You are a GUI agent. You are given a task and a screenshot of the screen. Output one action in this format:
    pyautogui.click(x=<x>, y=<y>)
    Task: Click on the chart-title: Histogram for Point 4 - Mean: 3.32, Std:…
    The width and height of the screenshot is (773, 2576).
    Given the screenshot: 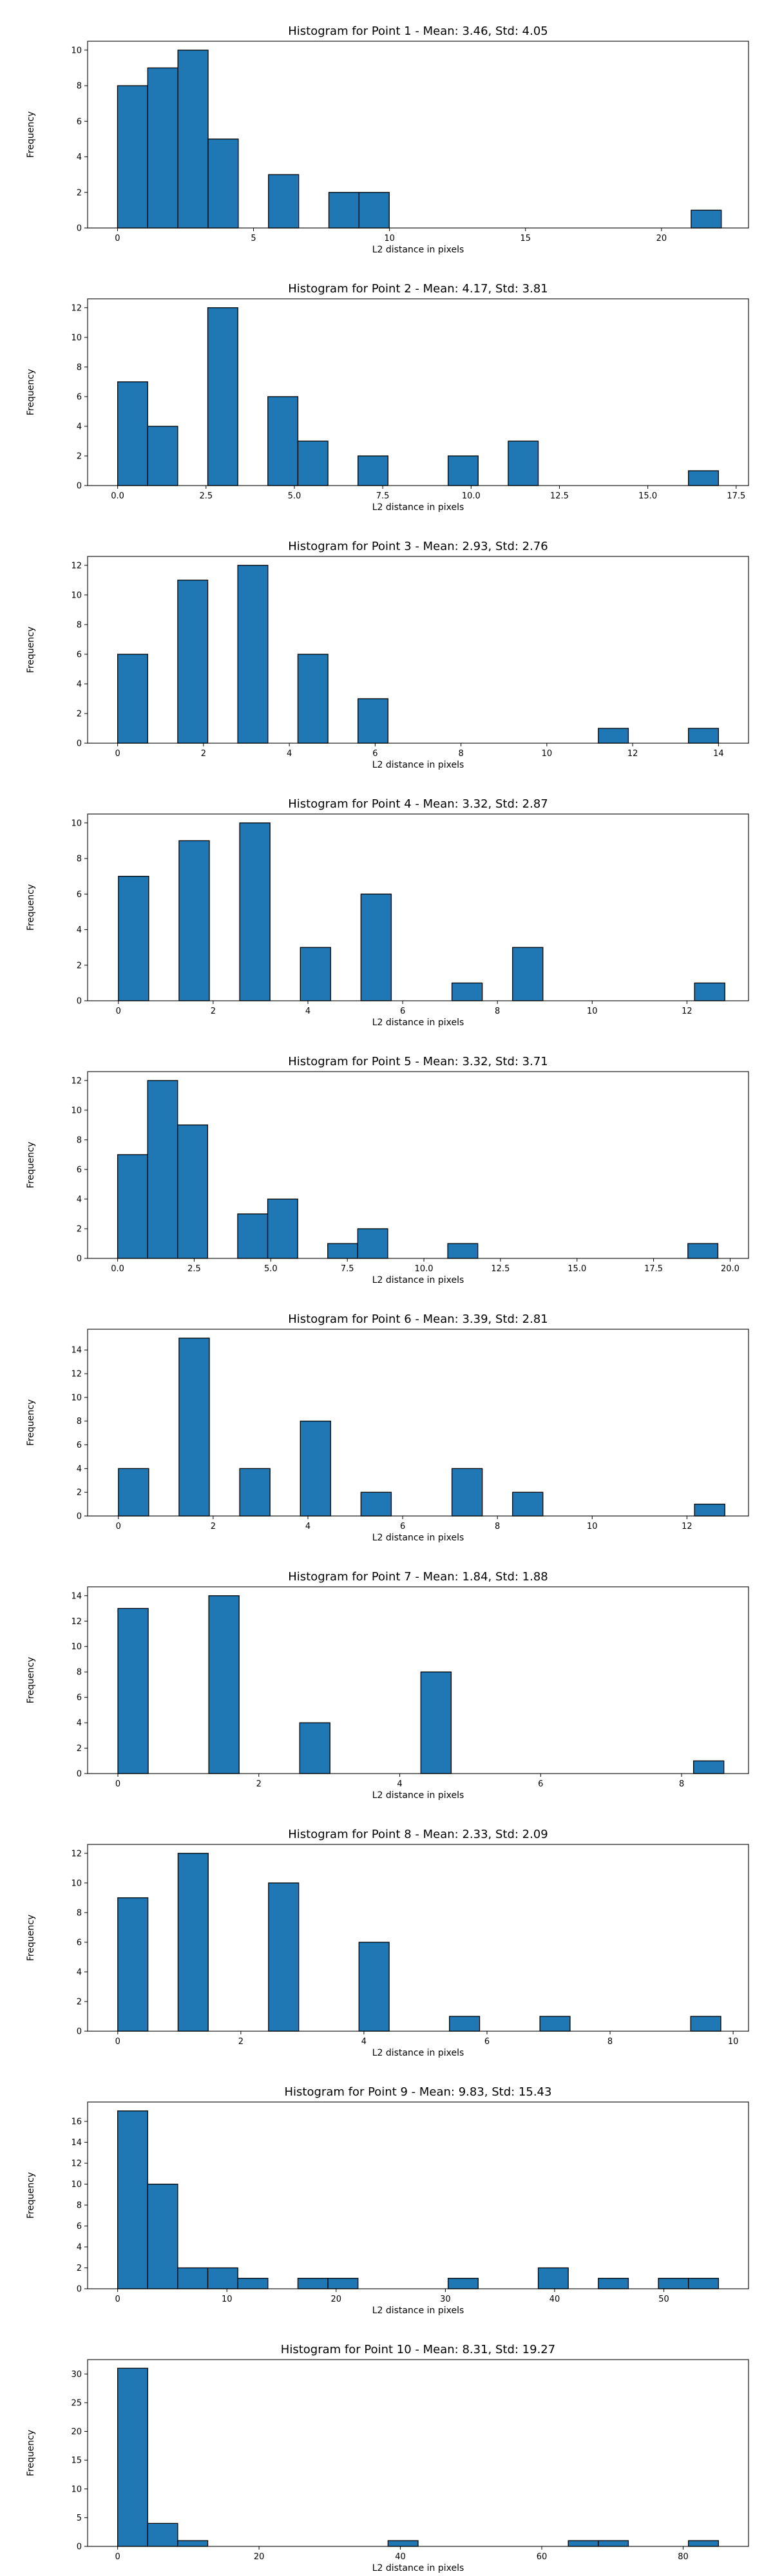 What is the action you would take?
    pyautogui.click(x=418, y=804)
    